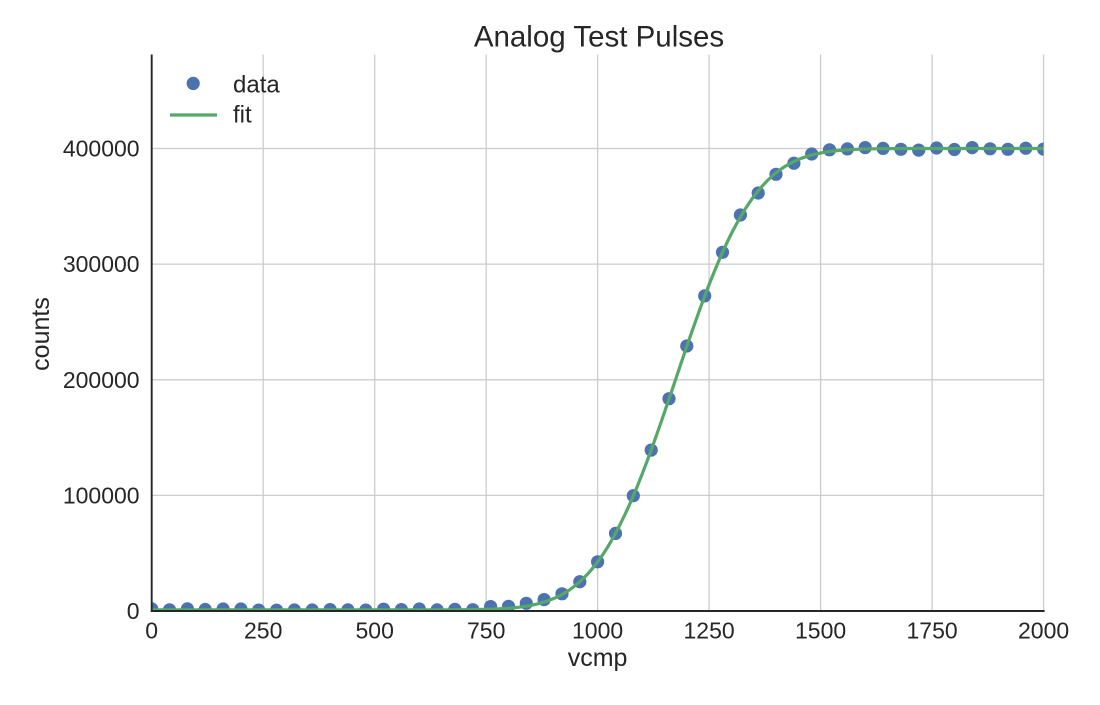 This screenshot has width=1100, height=705. I want to click on svg-text: 1000, so click(597, 631).